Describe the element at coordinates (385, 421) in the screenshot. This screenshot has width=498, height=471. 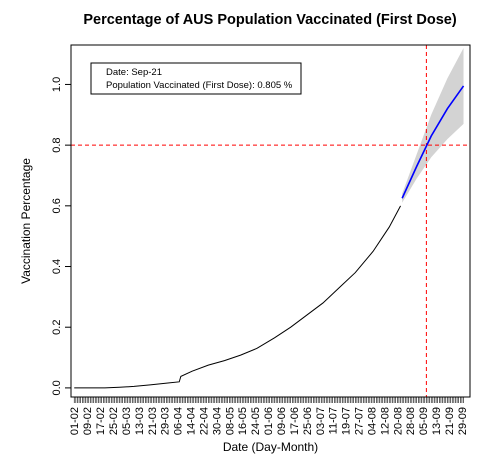
I see `x-tick-label: 12-08` at that location.